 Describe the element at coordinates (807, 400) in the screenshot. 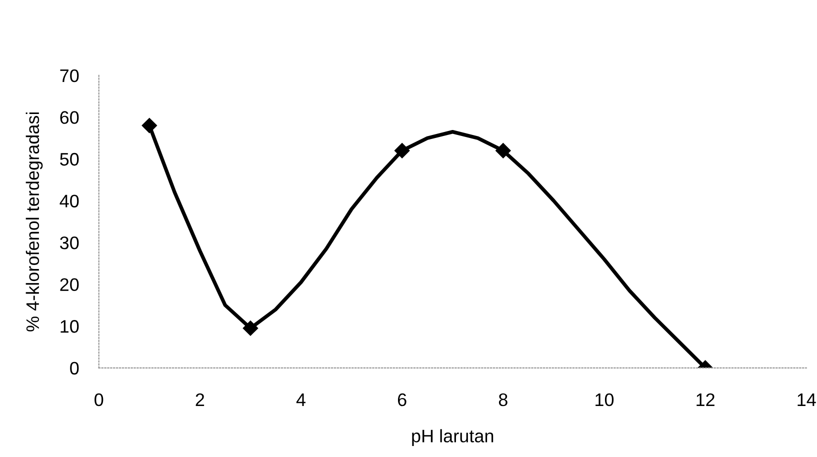

I see `x-tick-label: 14` at that location.